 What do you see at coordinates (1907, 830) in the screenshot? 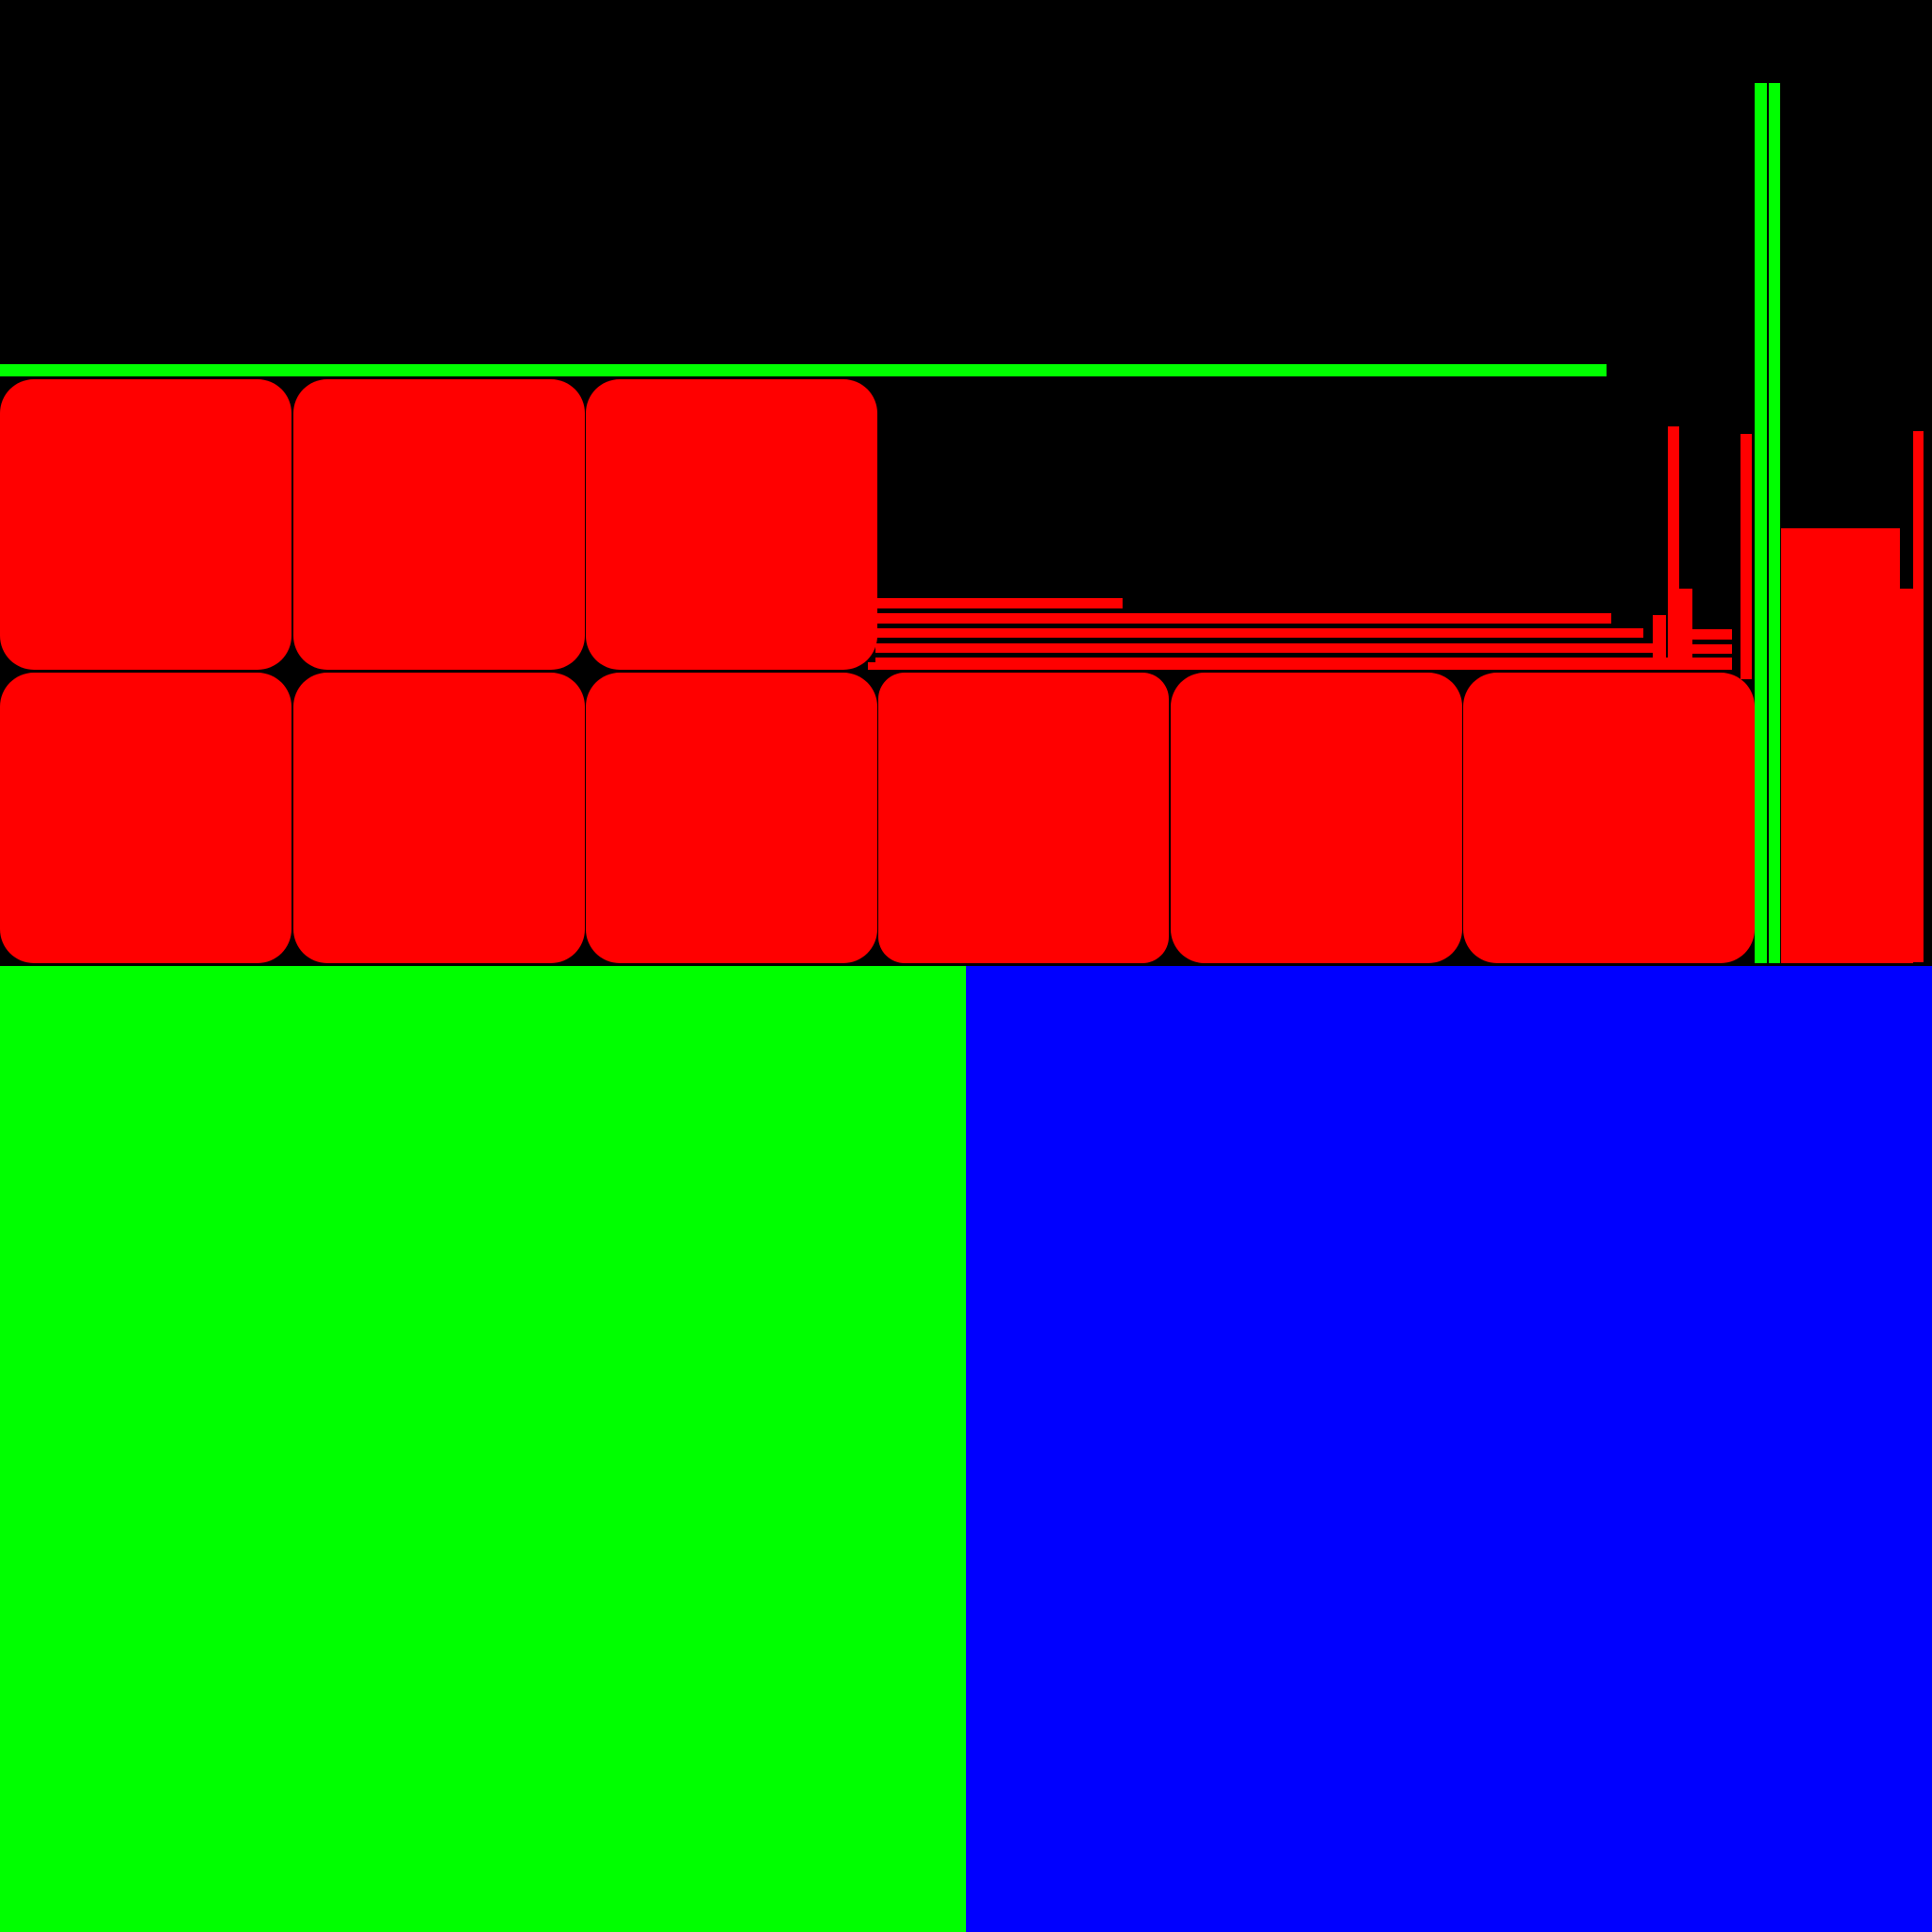
I see `right-block-ext` at bounding box center [1907, 830].